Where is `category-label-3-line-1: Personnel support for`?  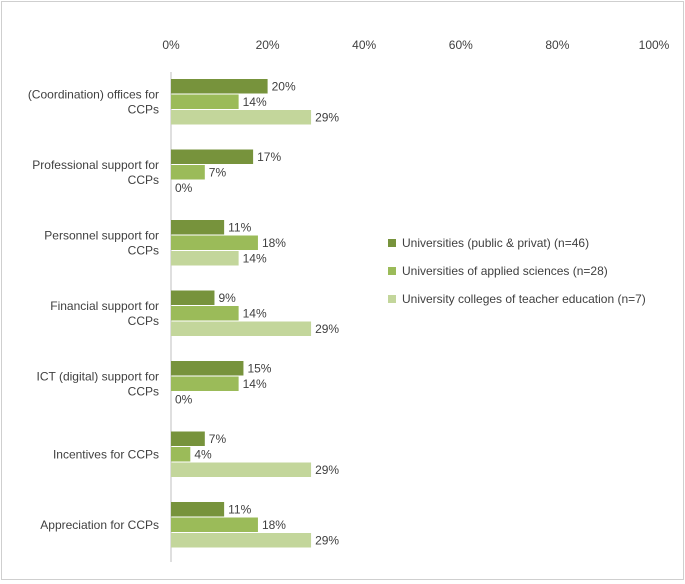 category-label-3-line-1: Personnel support for is located at coordinates (101, 235).